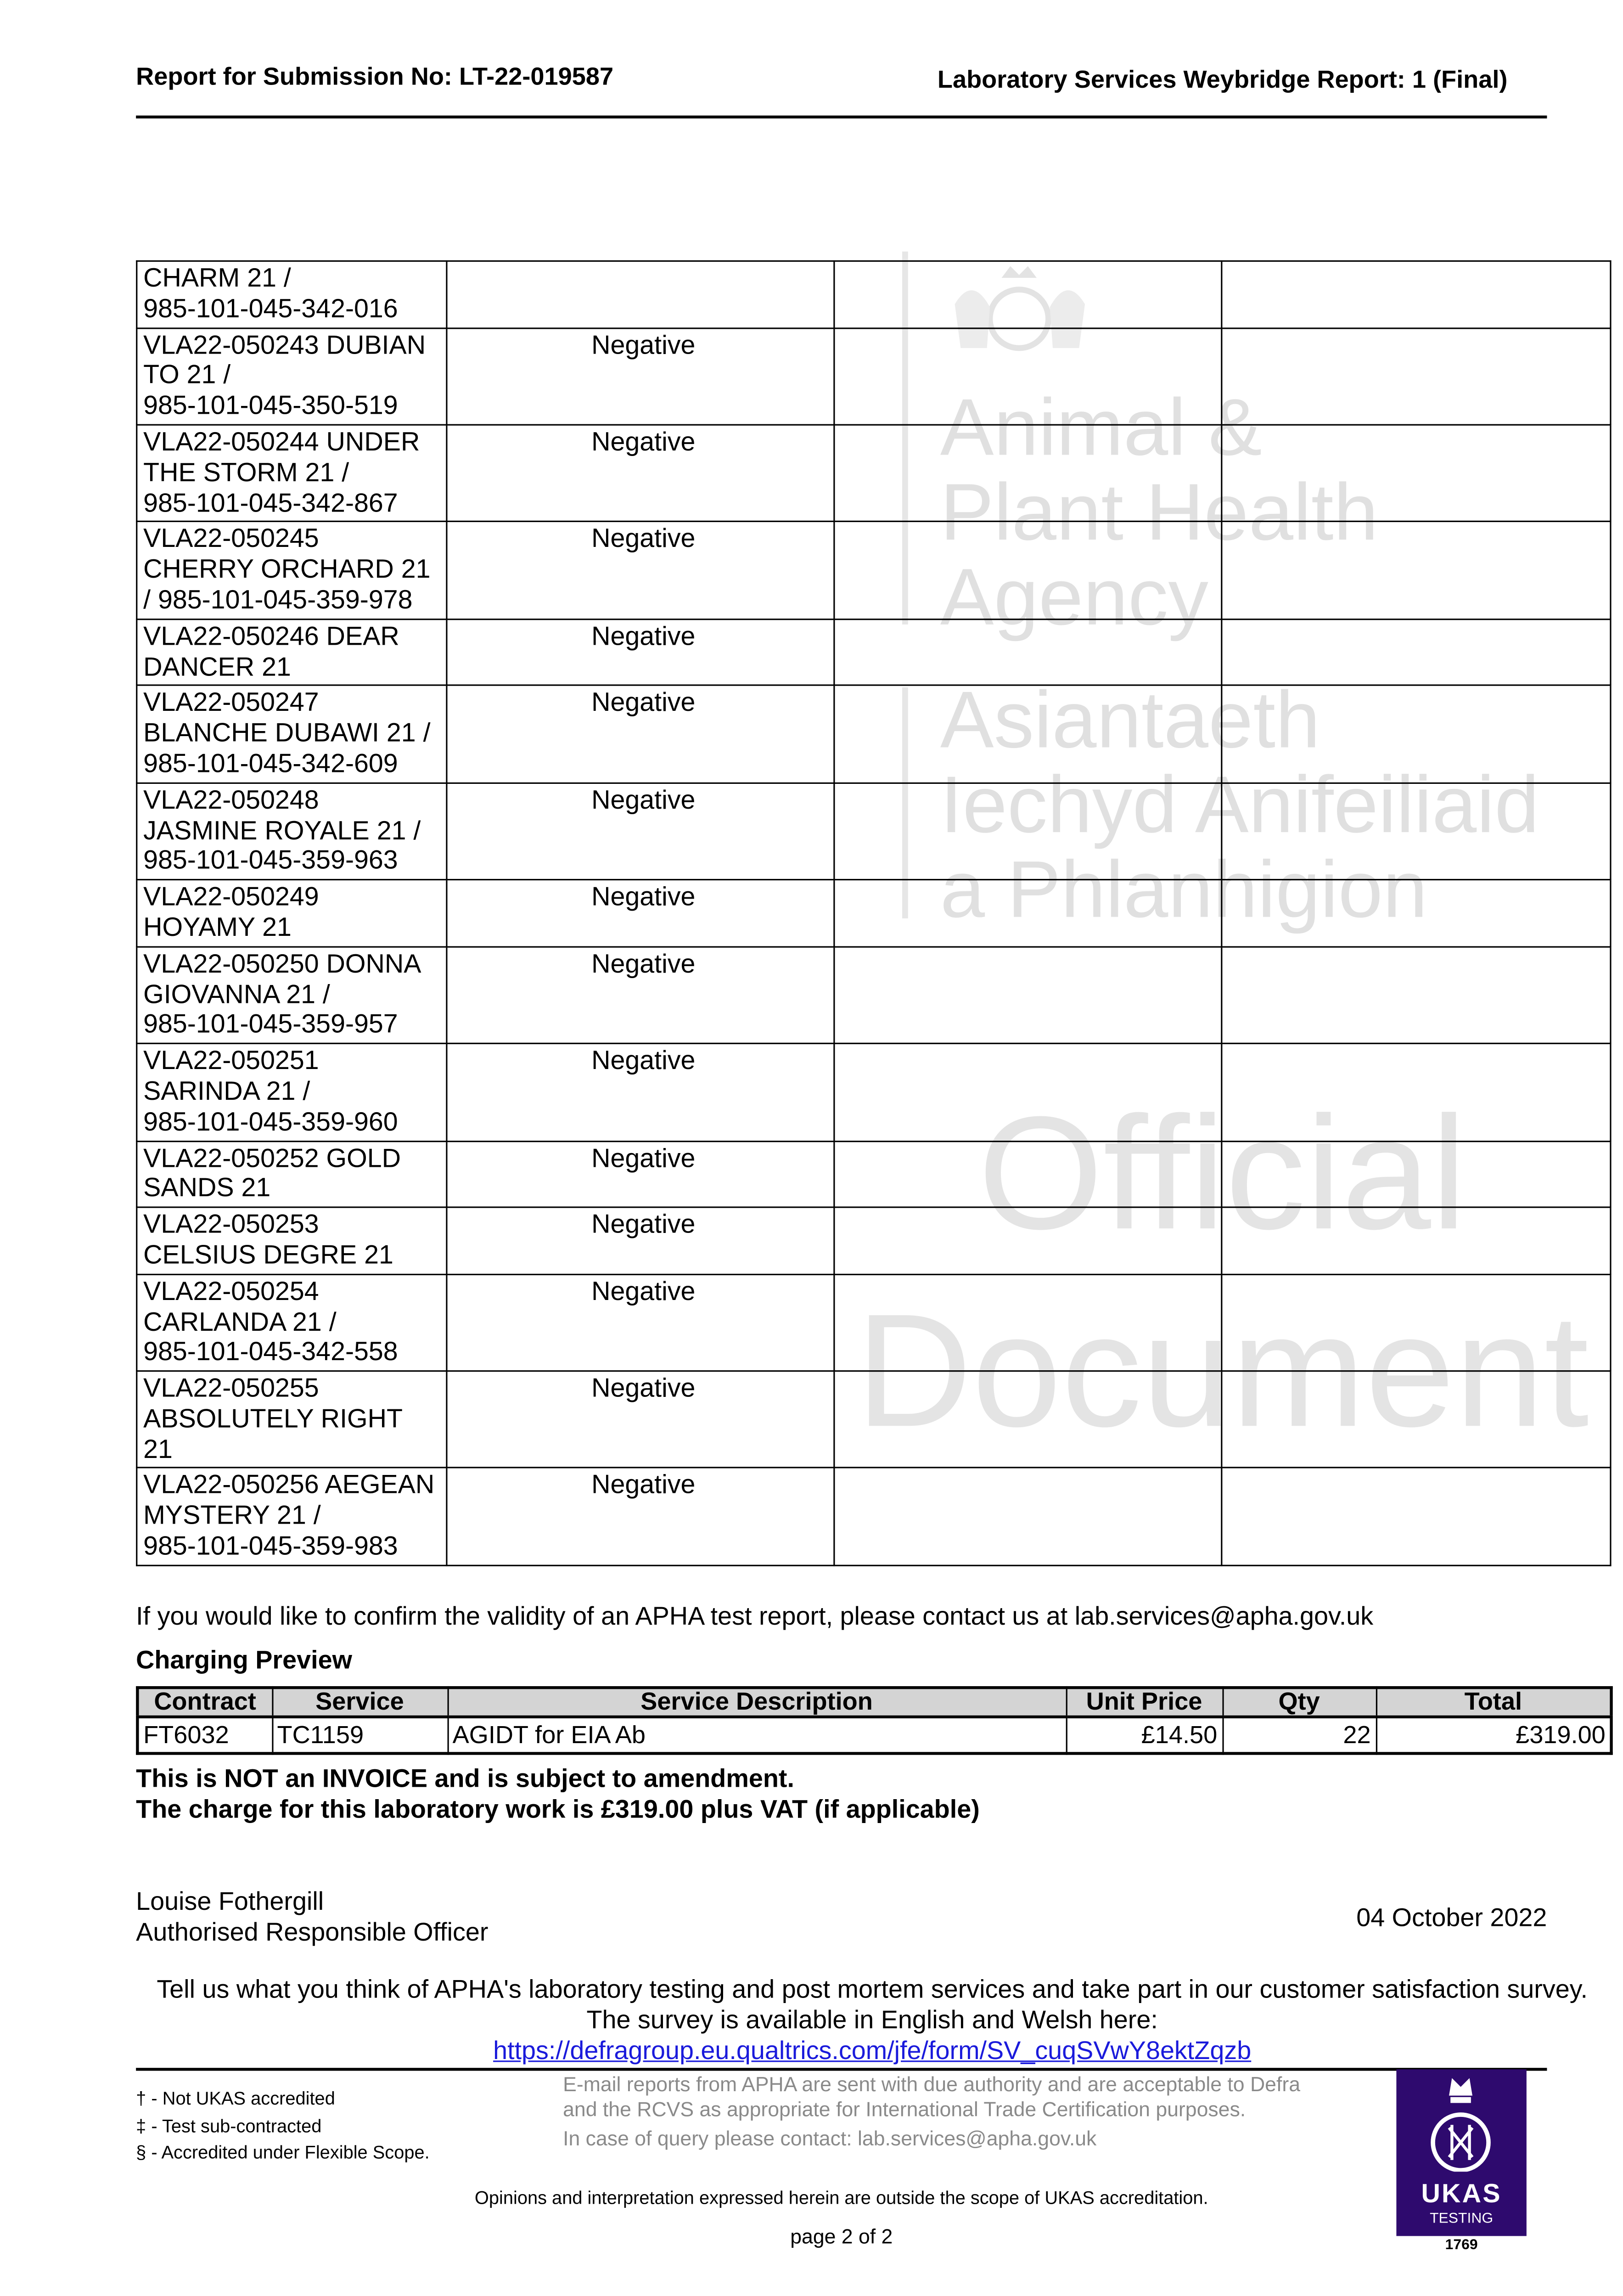  I want to click on col-contract: Contract, so click(204, 1703).